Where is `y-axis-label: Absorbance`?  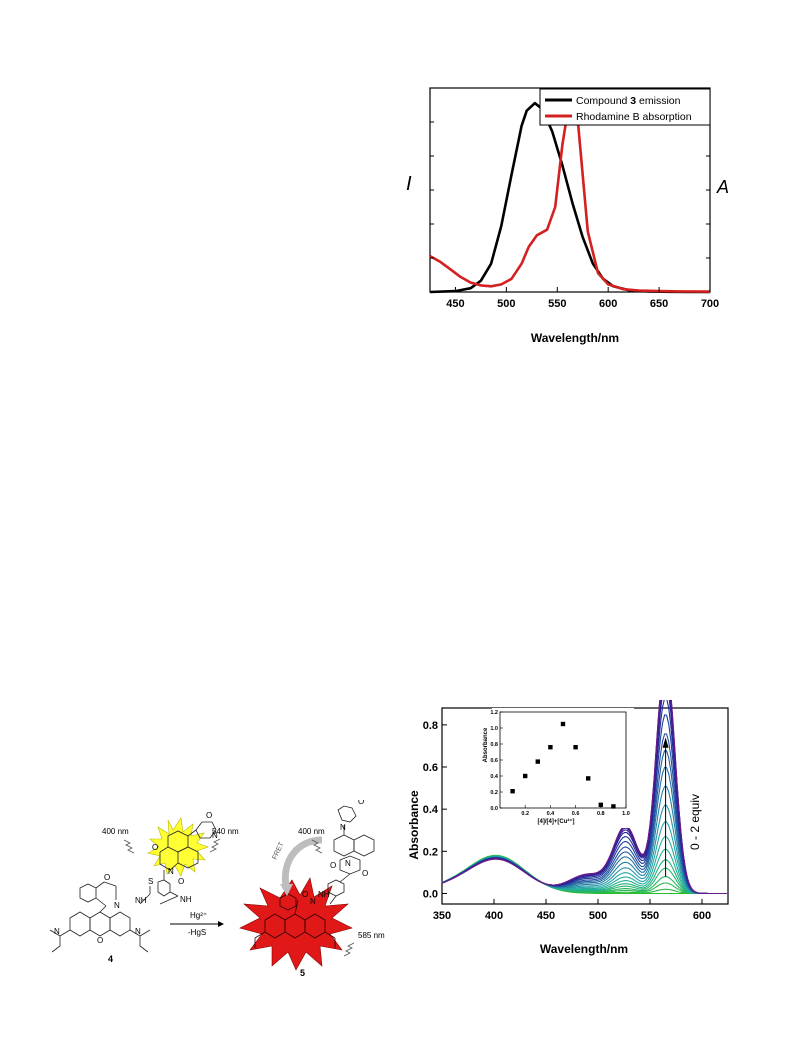 y-axis-label: Absorbance is located at coordinates (414, 825).